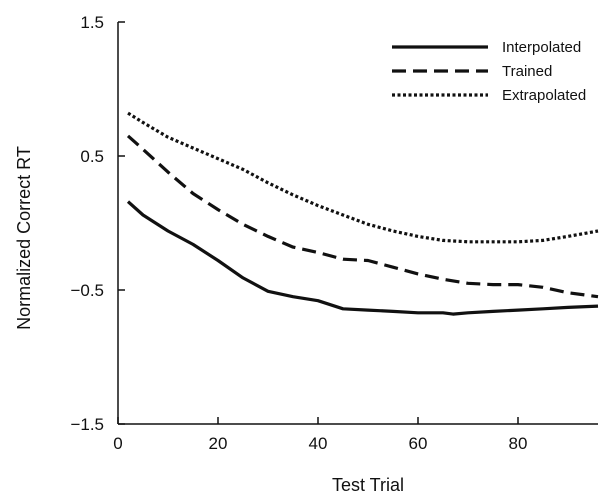 The height and width of the screenshot is (499, 611). What do you see at coordinates (489, 71) in the screenshot?
I see `legend: Interpolated Trained Extrapolated` at bounding box center [489, 71].